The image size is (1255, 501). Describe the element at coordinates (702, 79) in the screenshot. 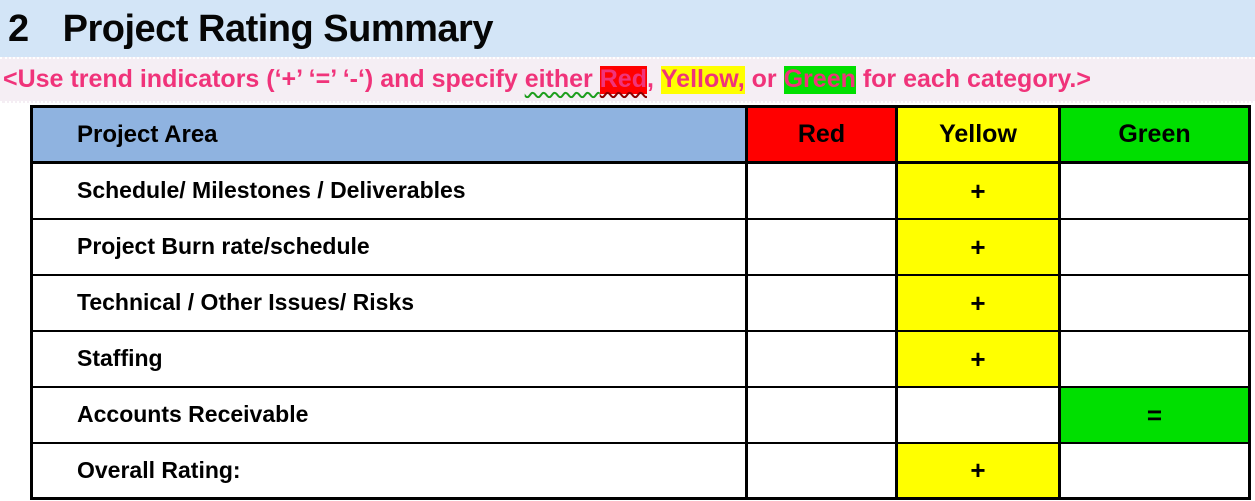

I see `highlight-yellow: Yellow,` at that location.